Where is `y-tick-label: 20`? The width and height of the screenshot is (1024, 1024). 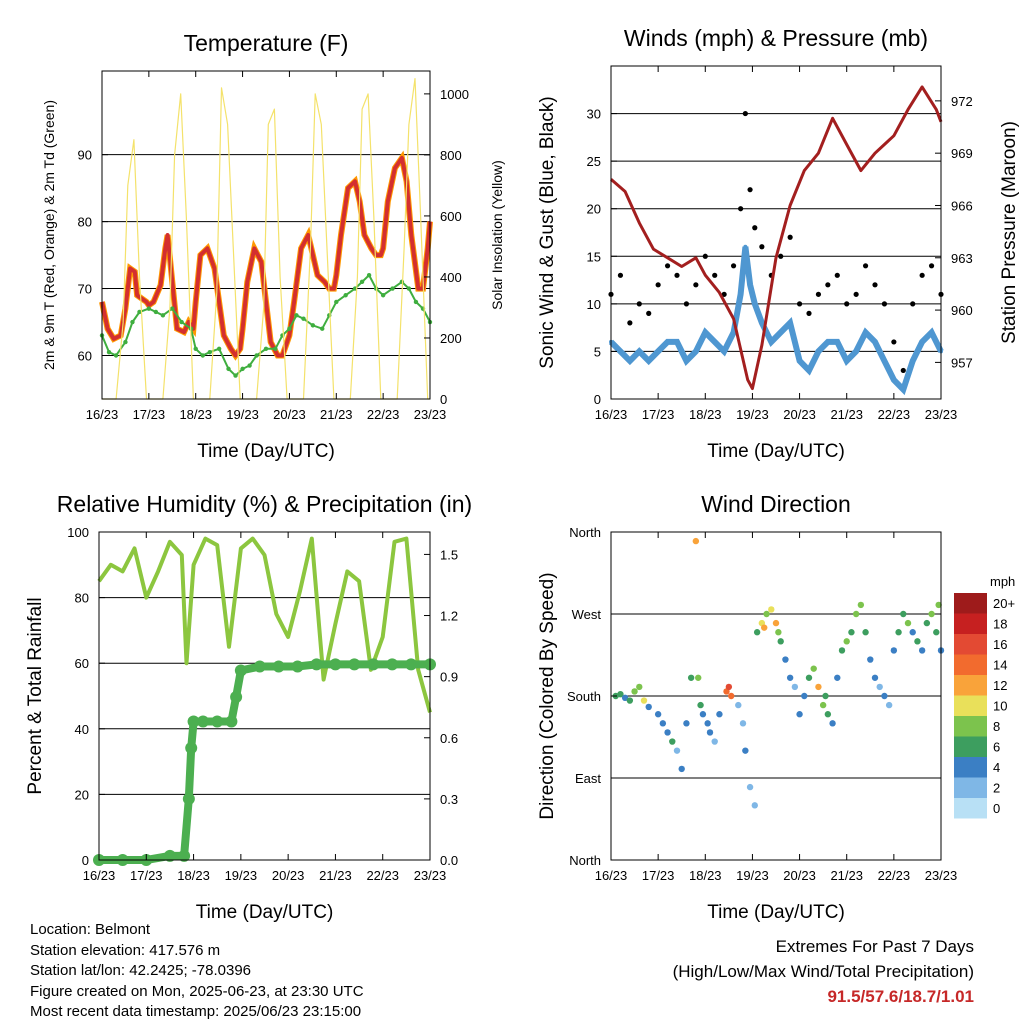
y-tick-label: 20 is located at coordinates (82, 794).